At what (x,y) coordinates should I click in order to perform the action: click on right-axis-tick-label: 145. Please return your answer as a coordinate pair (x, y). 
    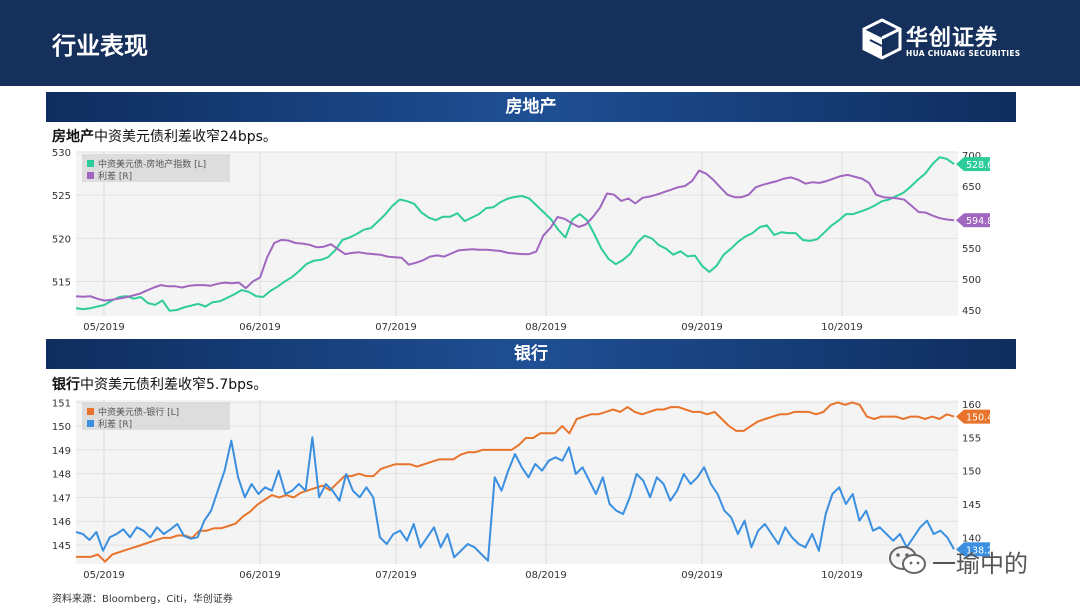
    Looking at the image, I should click on (971, 505).